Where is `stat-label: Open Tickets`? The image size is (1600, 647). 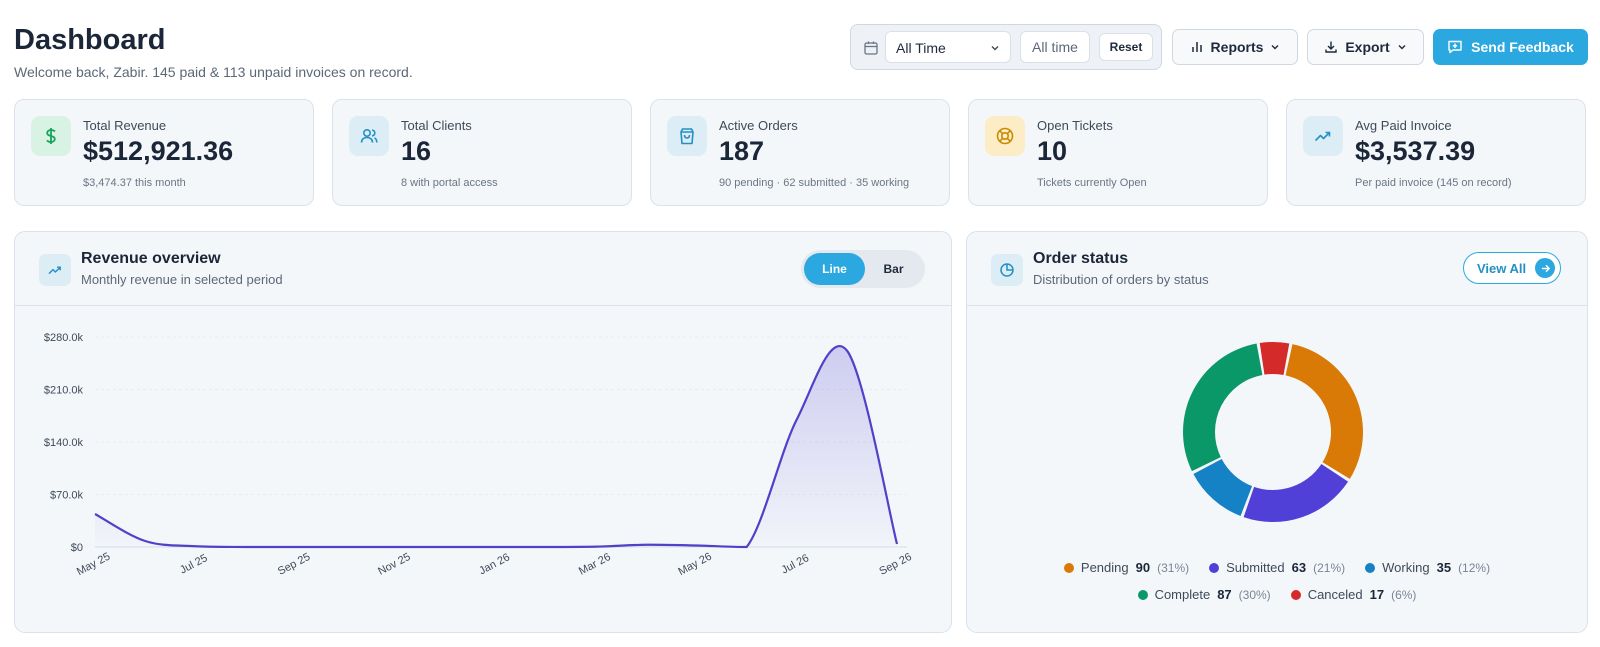 stat-label: Open Tickets is located at coordinates (1075, 125).